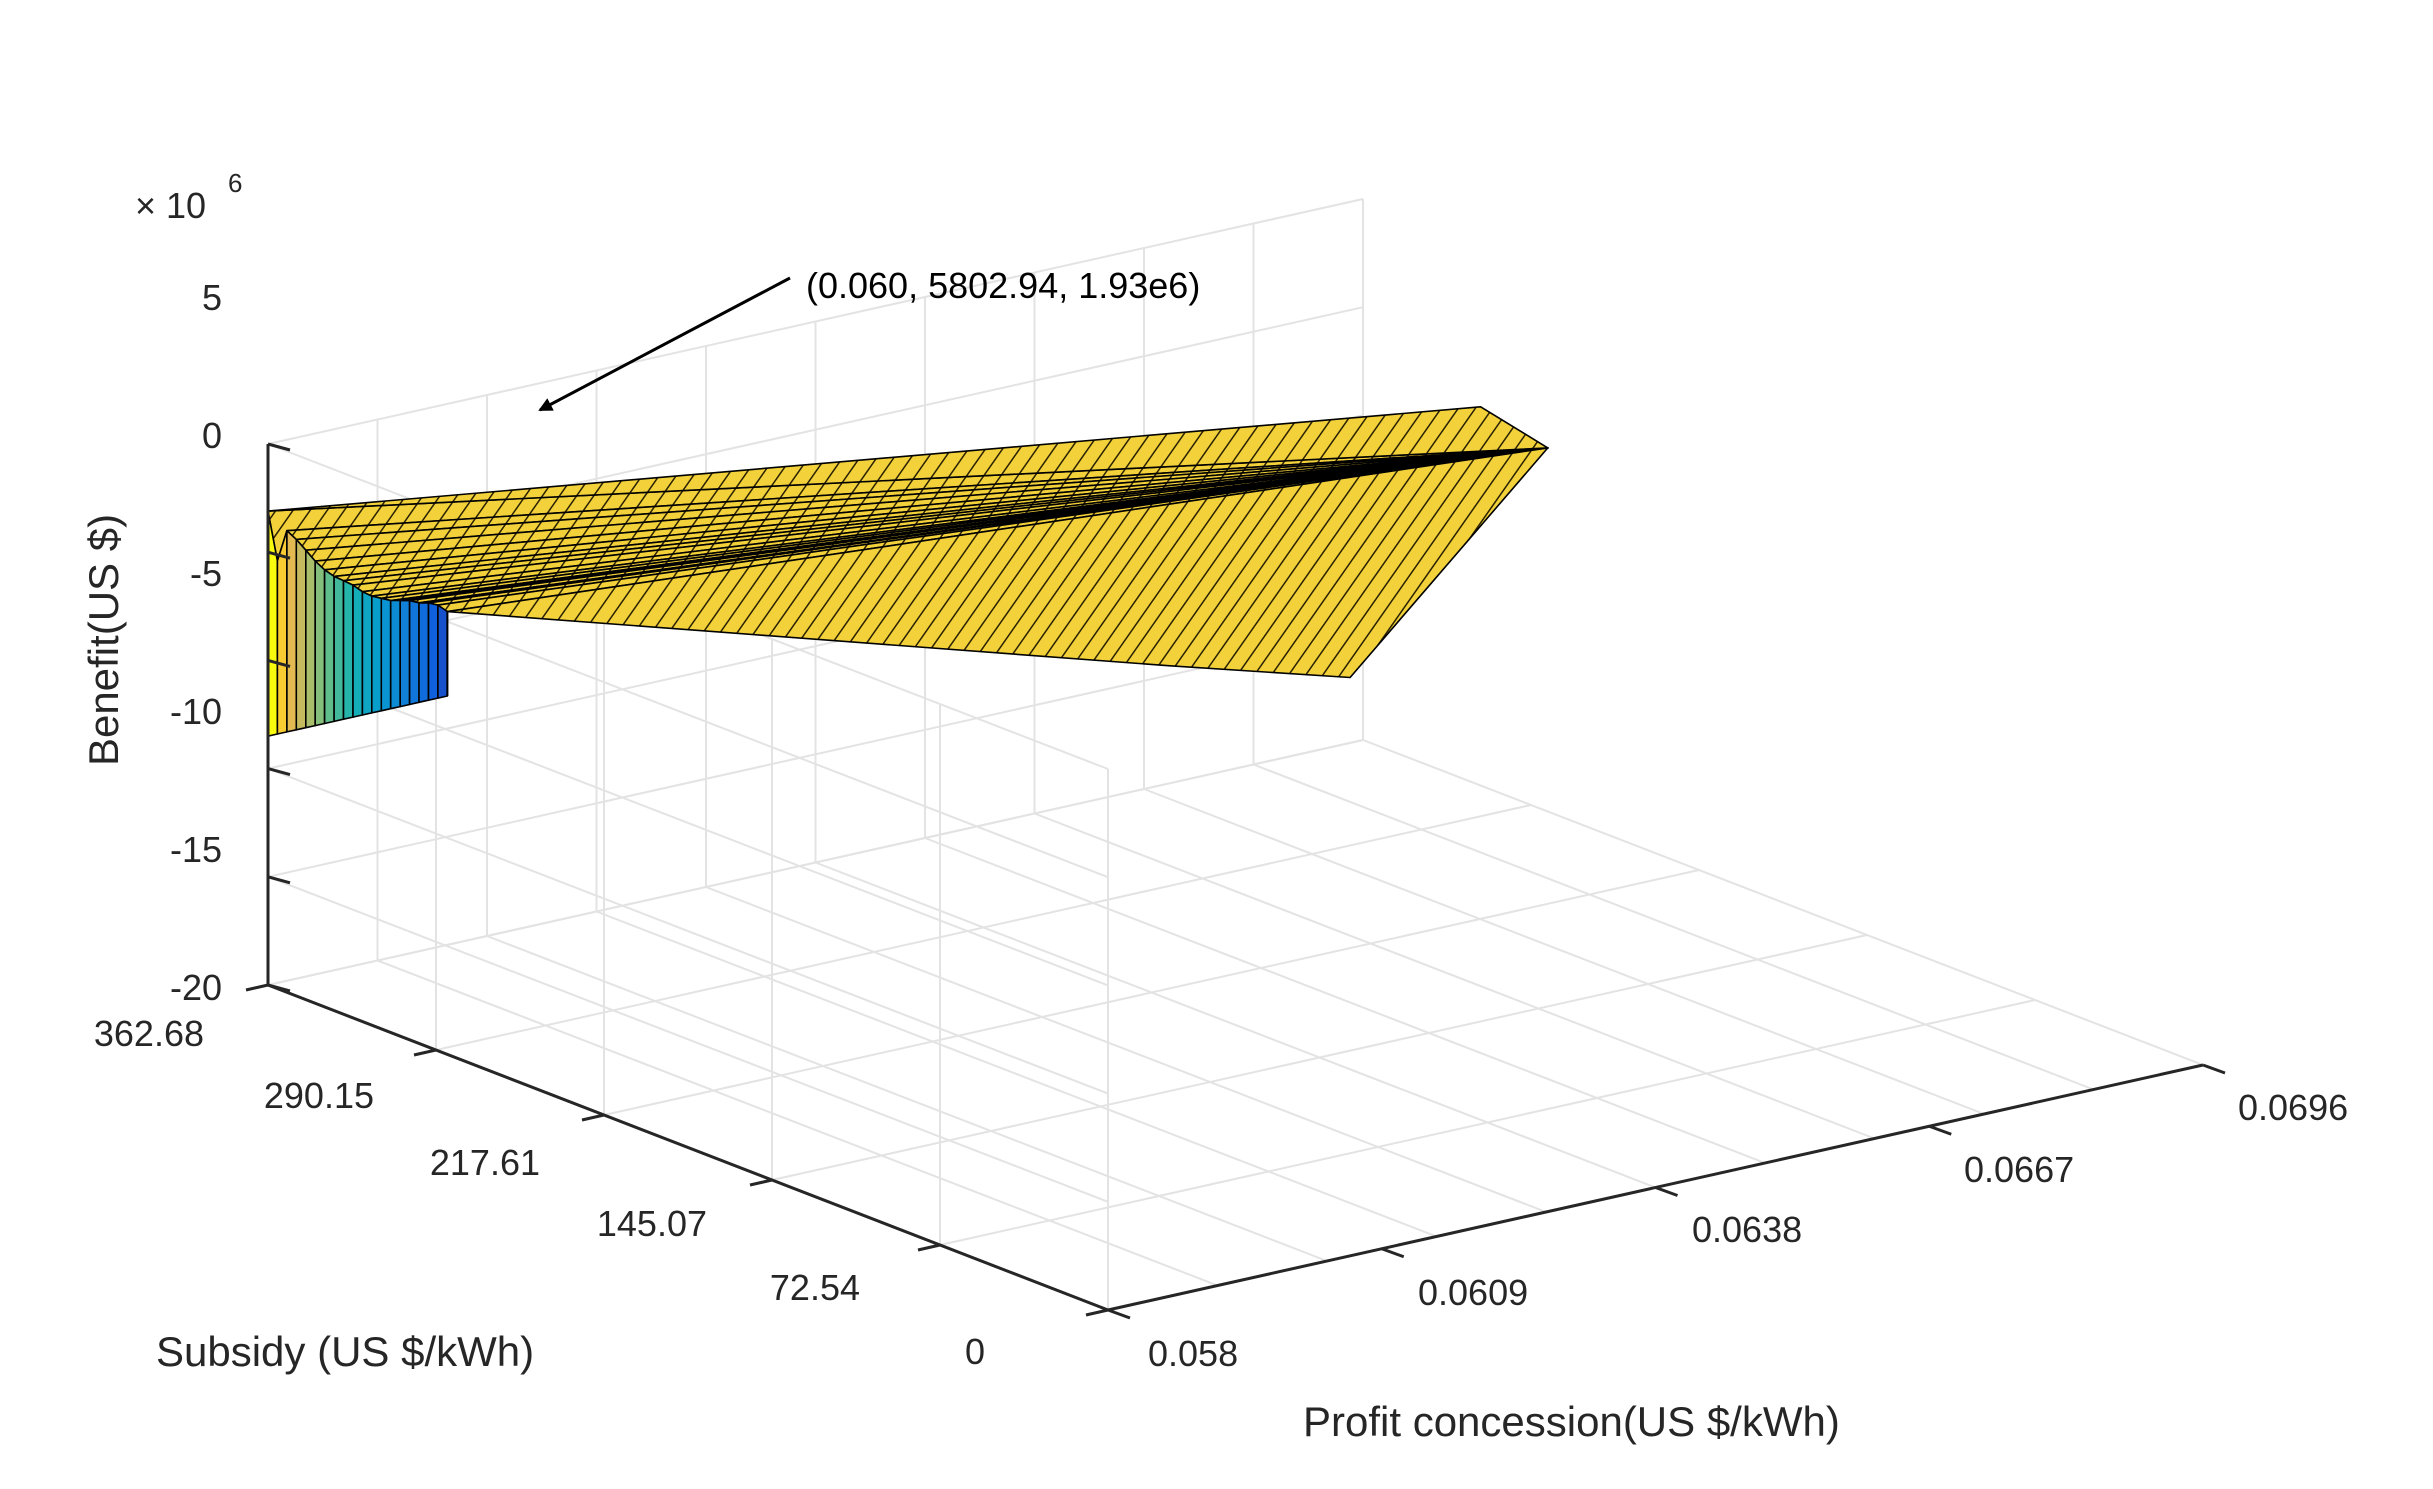 This screenshot has width=2433, height=1489. What do you see at coordinates (485, 1162) in the screenshot?
I see `y-tick-label: 217.61` at bounding box center [485, 1162].